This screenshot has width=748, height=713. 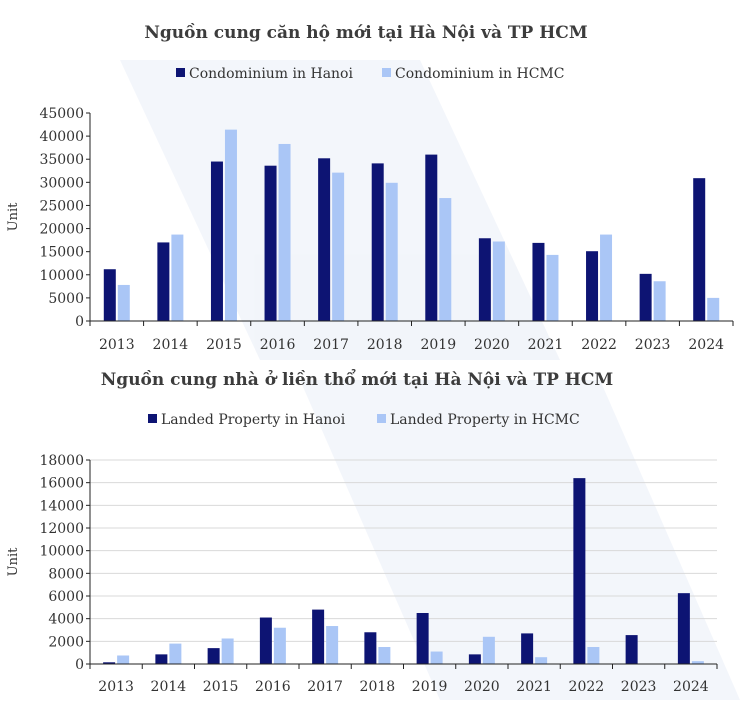 What do you see at coordinates (66, 642) in the screenshot?
I see `y-tick-label: 2000` at bounding box center [66, 642].